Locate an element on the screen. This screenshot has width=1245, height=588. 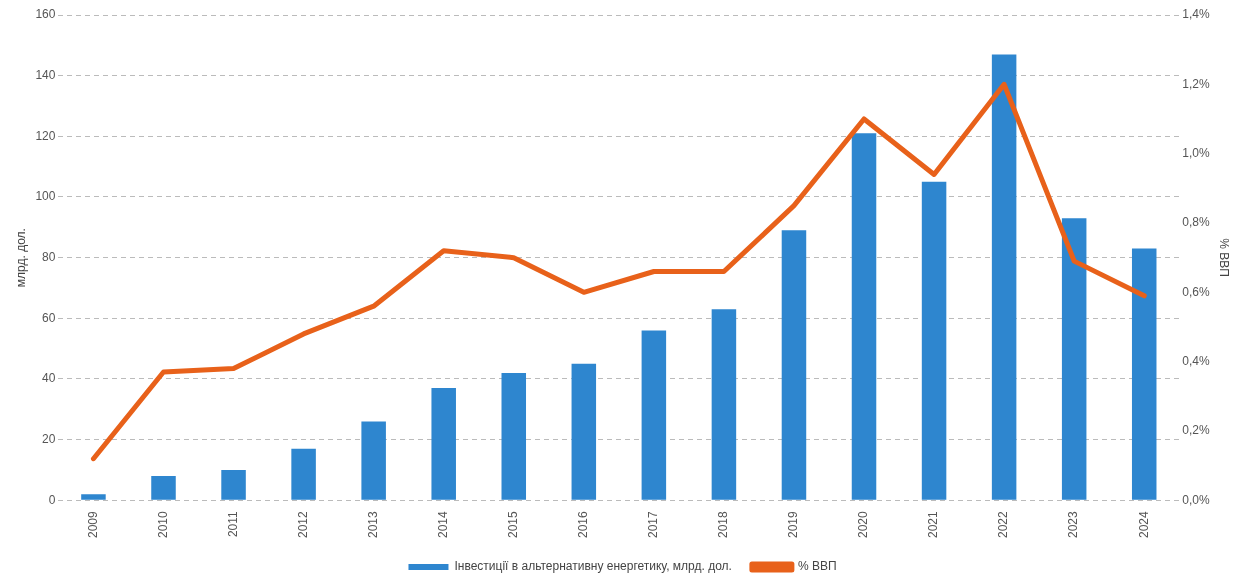
x-tick-label: 2013 is located at coordinates (372, 524).